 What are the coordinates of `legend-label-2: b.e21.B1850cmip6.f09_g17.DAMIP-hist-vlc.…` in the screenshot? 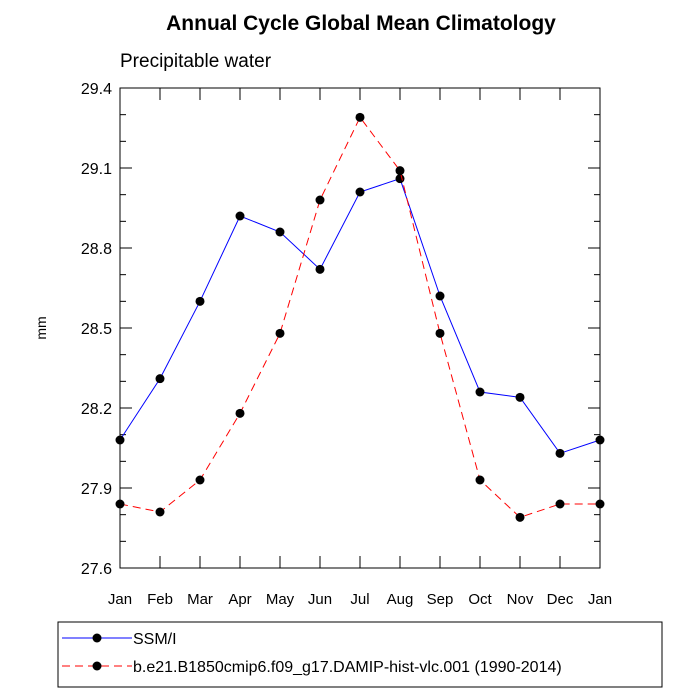 It's located at (347, 667).